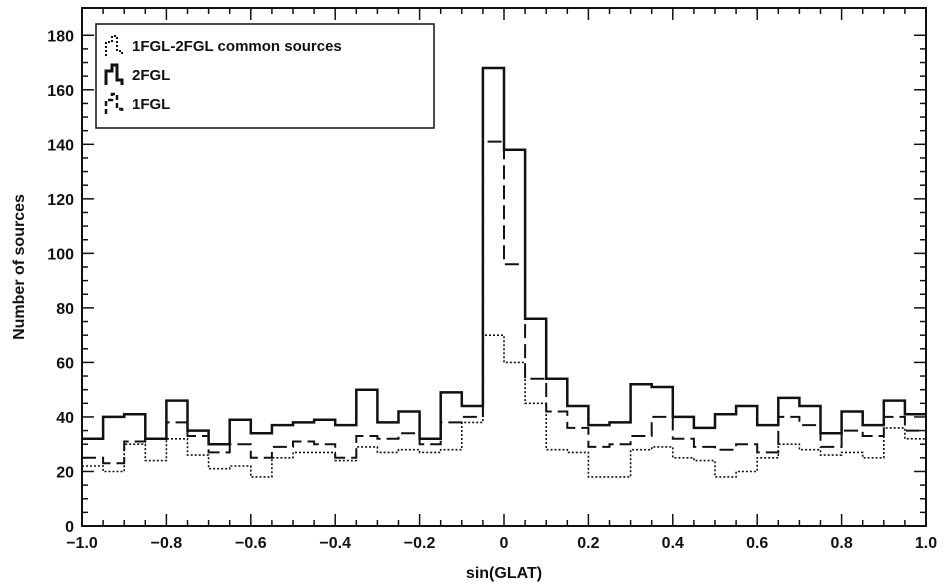 The width and height of the screenshot is (944, 584). I want to click on x-tick-label: −0.8, so click(167, 543).